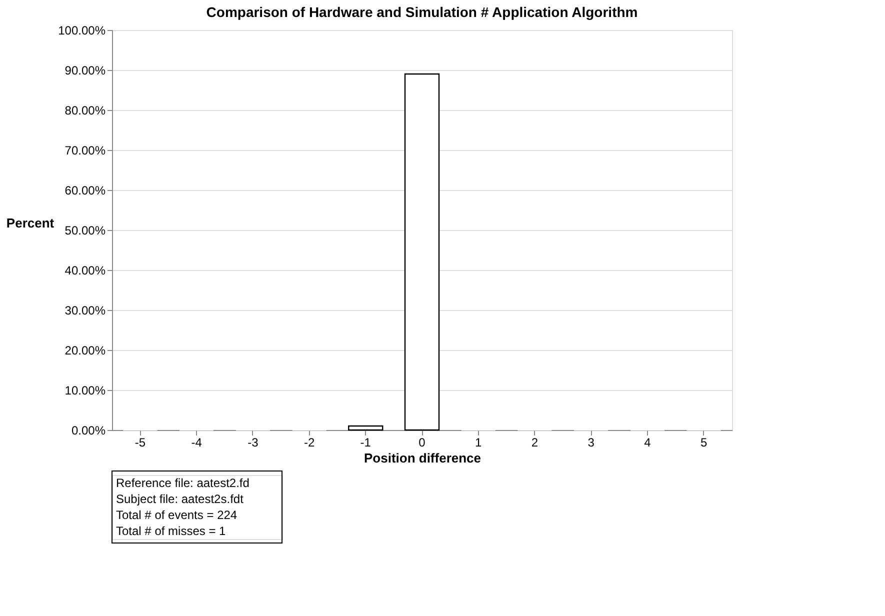  Describe the element at coordinates (82, 31) in the screenshot. I see `y-tick-label: 100.00%` at that location.